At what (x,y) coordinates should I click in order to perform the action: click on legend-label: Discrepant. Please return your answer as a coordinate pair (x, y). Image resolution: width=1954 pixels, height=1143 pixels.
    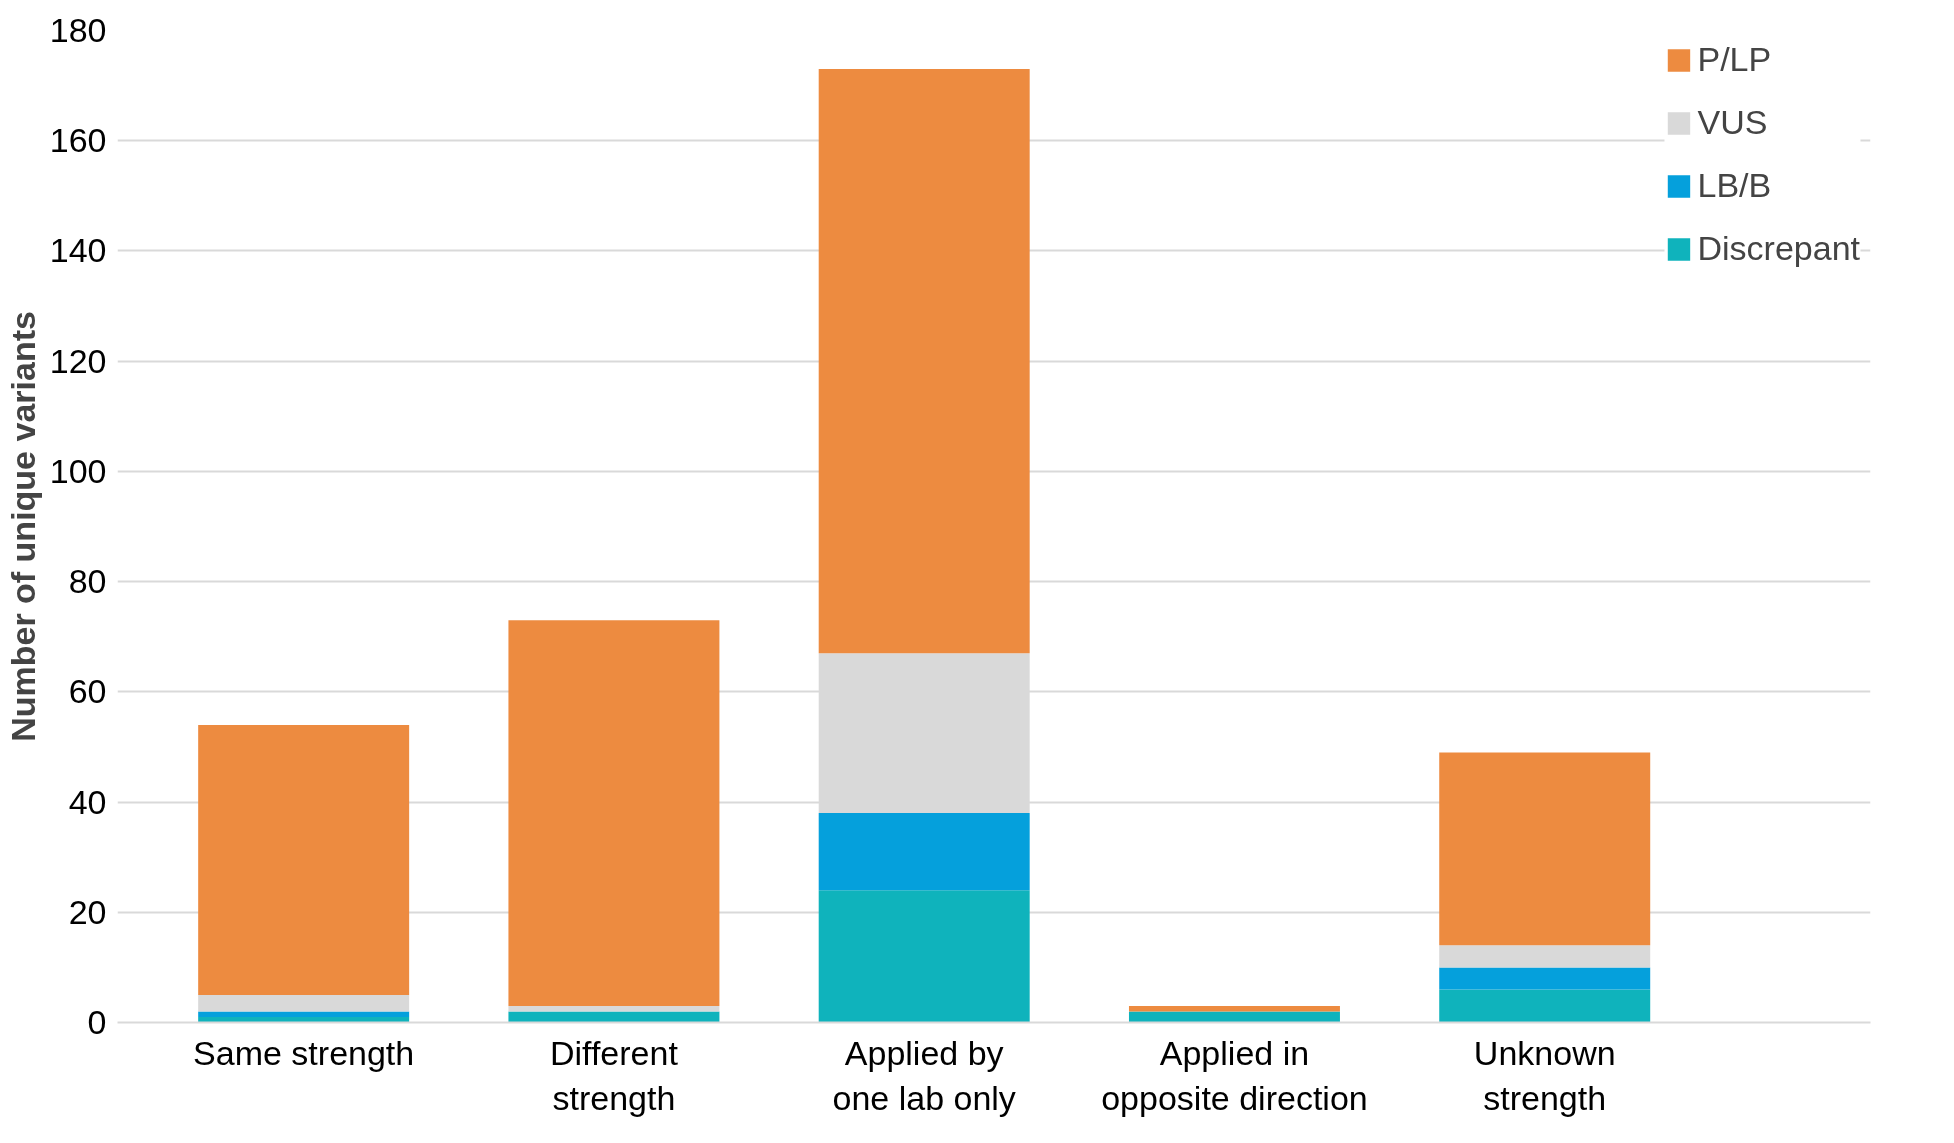
    Looking at the image, I should click on (1778, 248).